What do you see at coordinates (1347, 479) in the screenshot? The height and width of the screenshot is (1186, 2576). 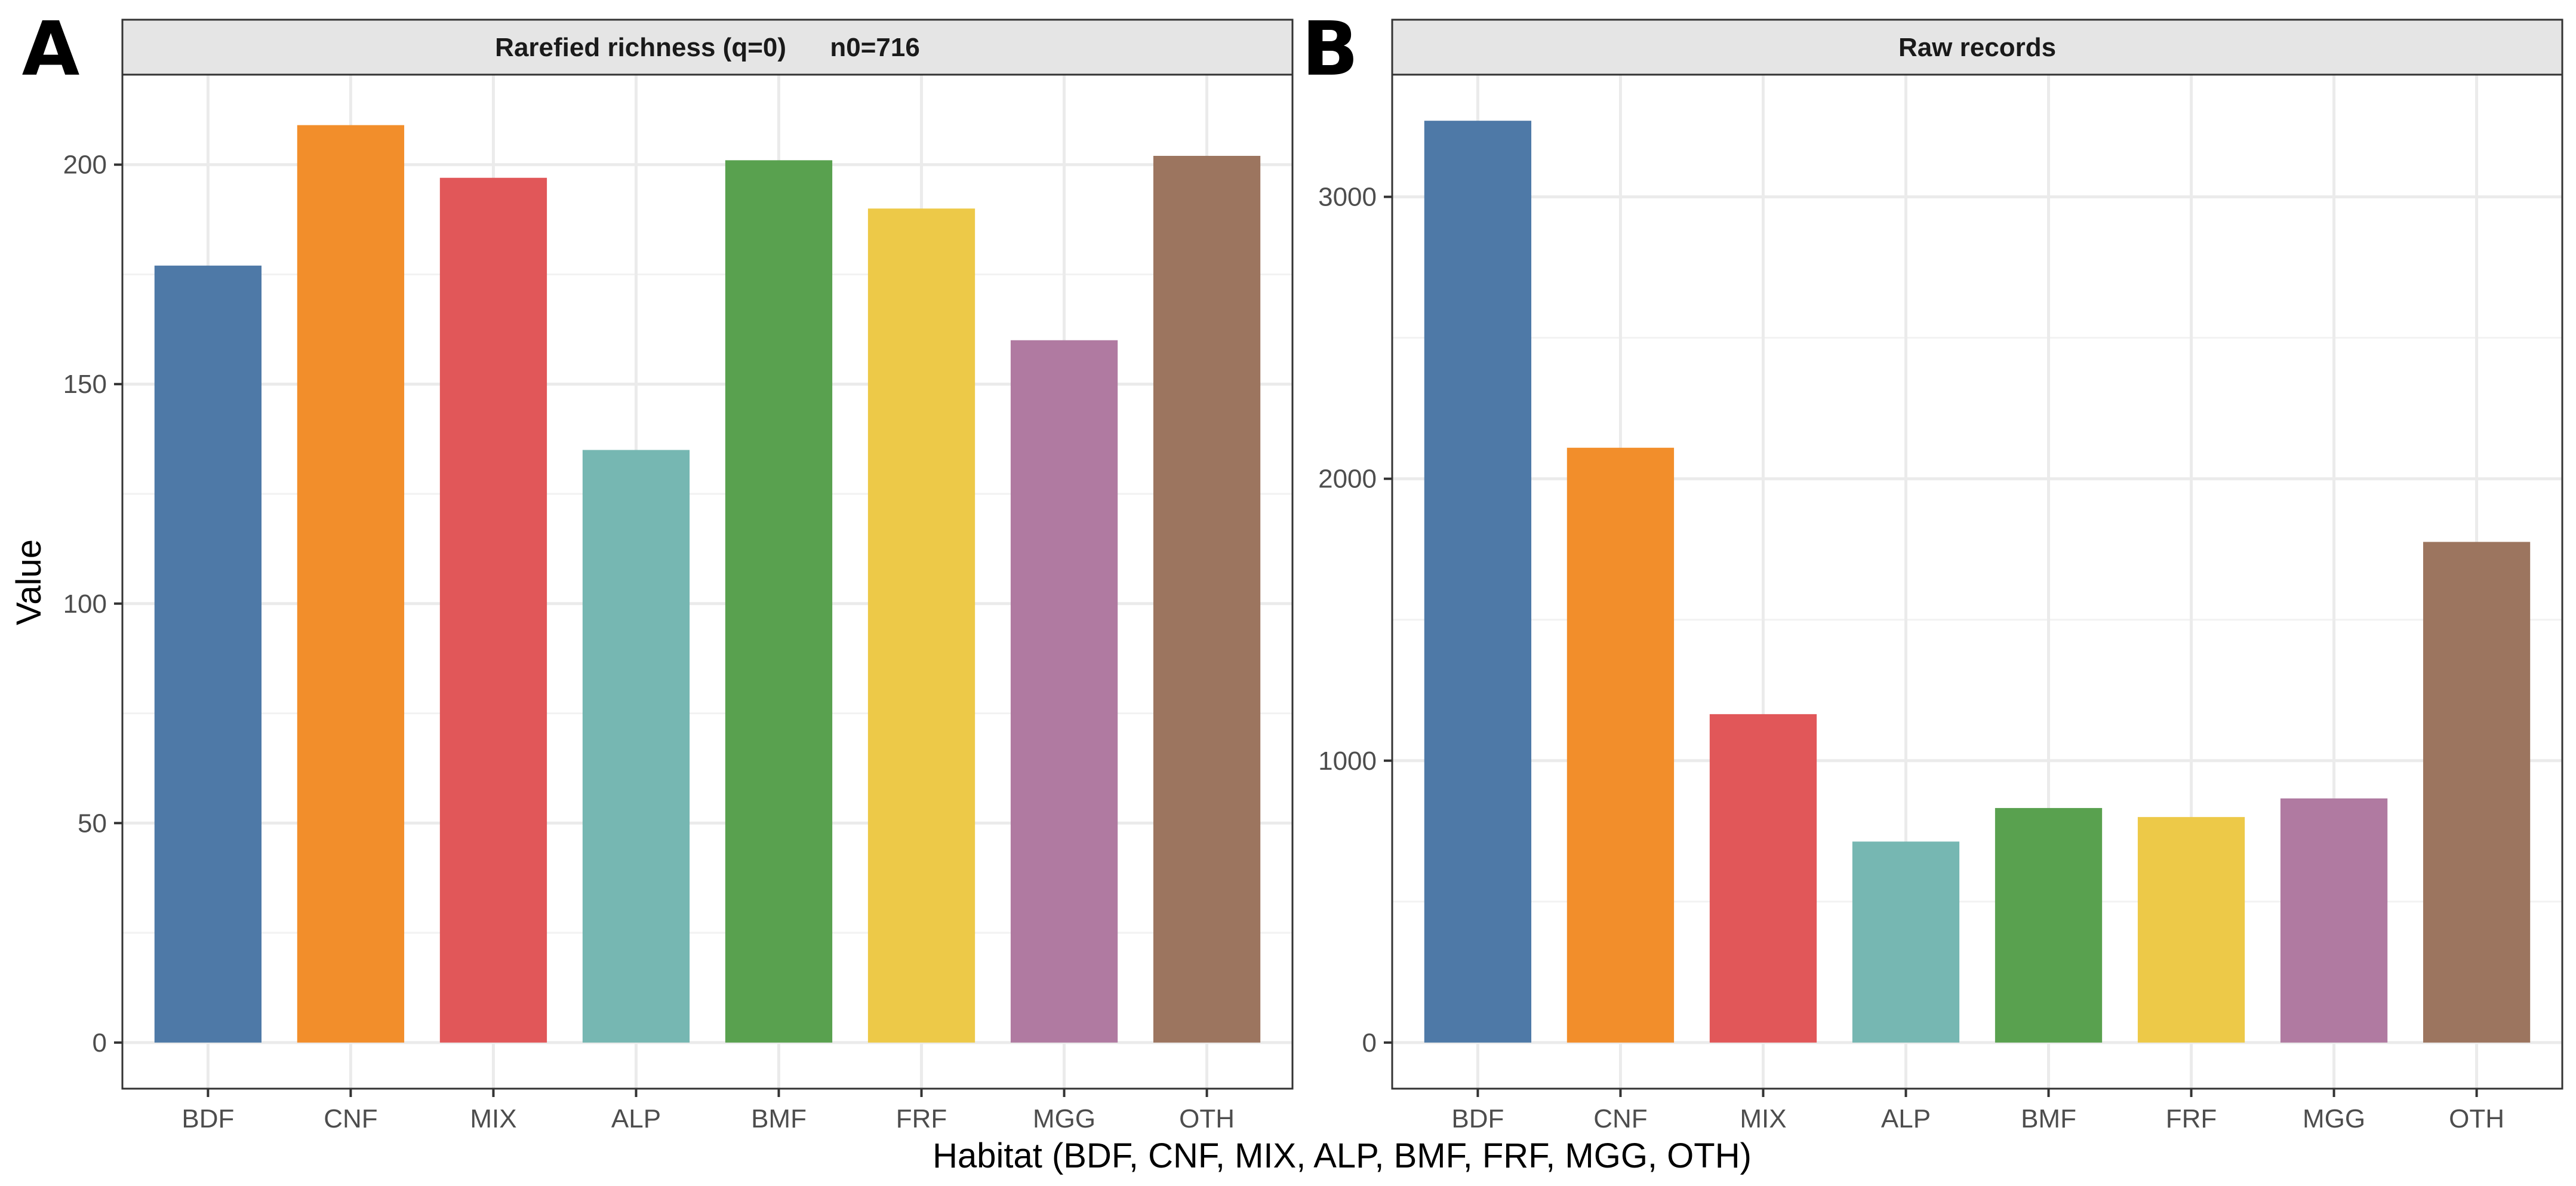 I see `y-tick-label: 2000` at bounding box center [1347, 479].